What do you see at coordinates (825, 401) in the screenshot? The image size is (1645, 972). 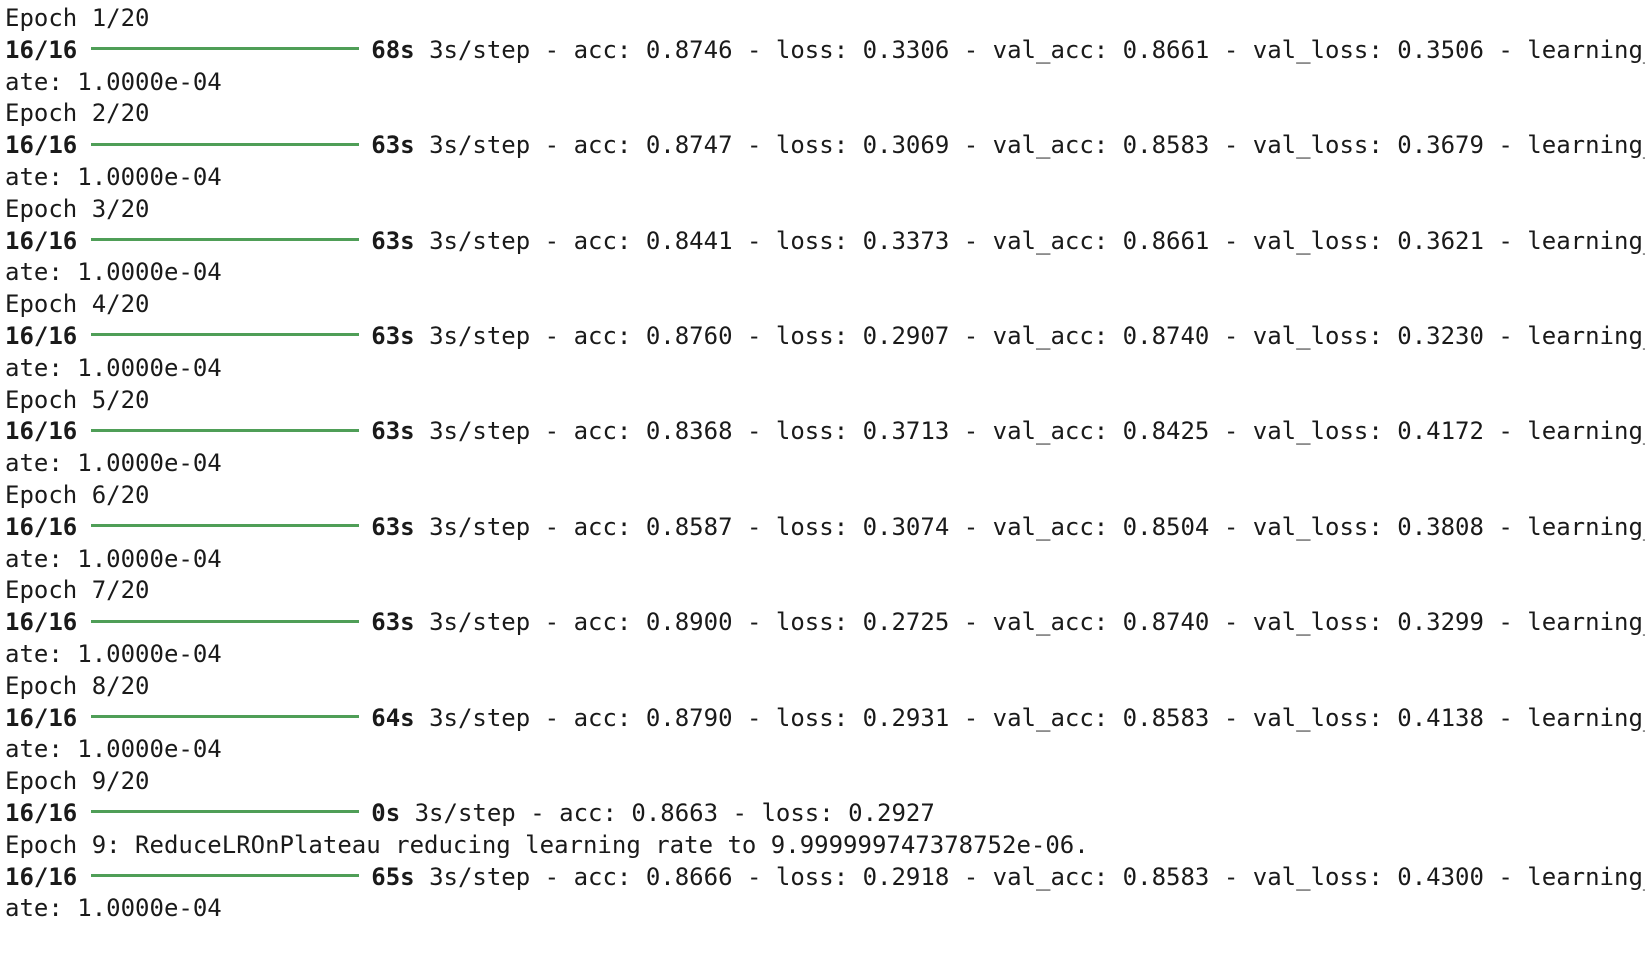 I see `epoch-header: Epoch 5/20` at bounding box center [825, 401].